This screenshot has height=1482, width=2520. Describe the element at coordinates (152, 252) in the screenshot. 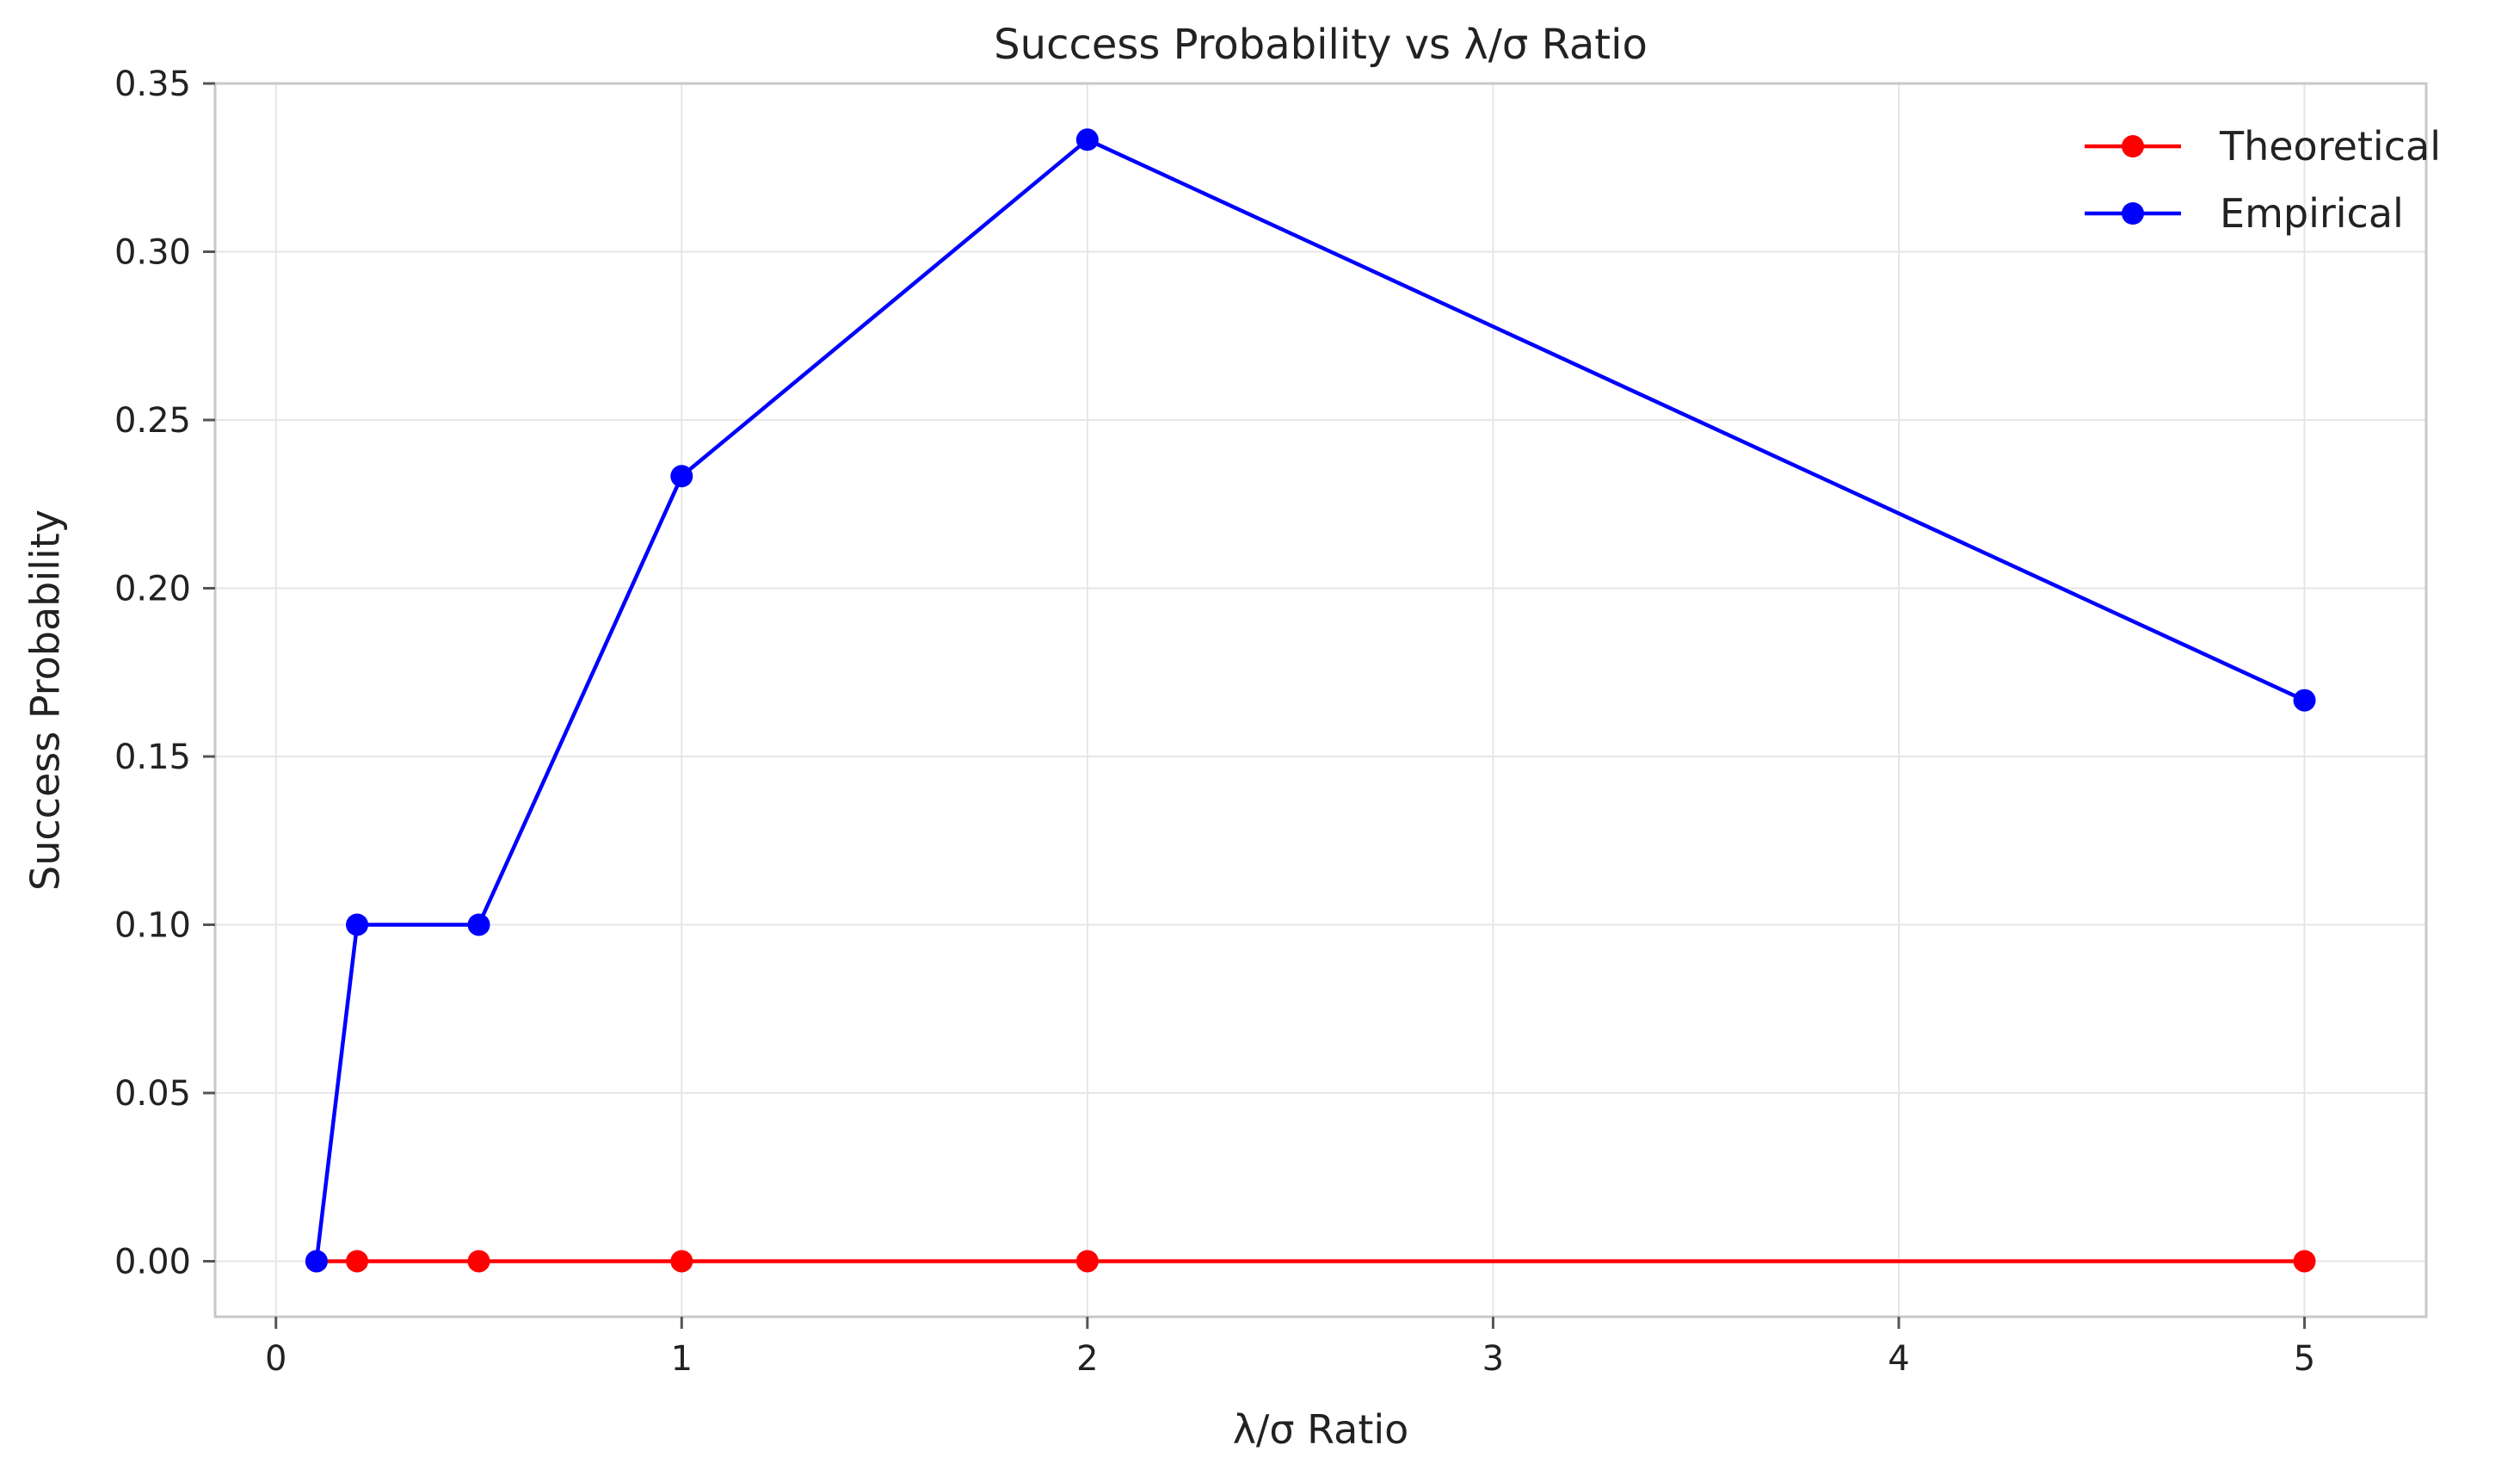

I see `y-tick-label: 0.30` at that location.